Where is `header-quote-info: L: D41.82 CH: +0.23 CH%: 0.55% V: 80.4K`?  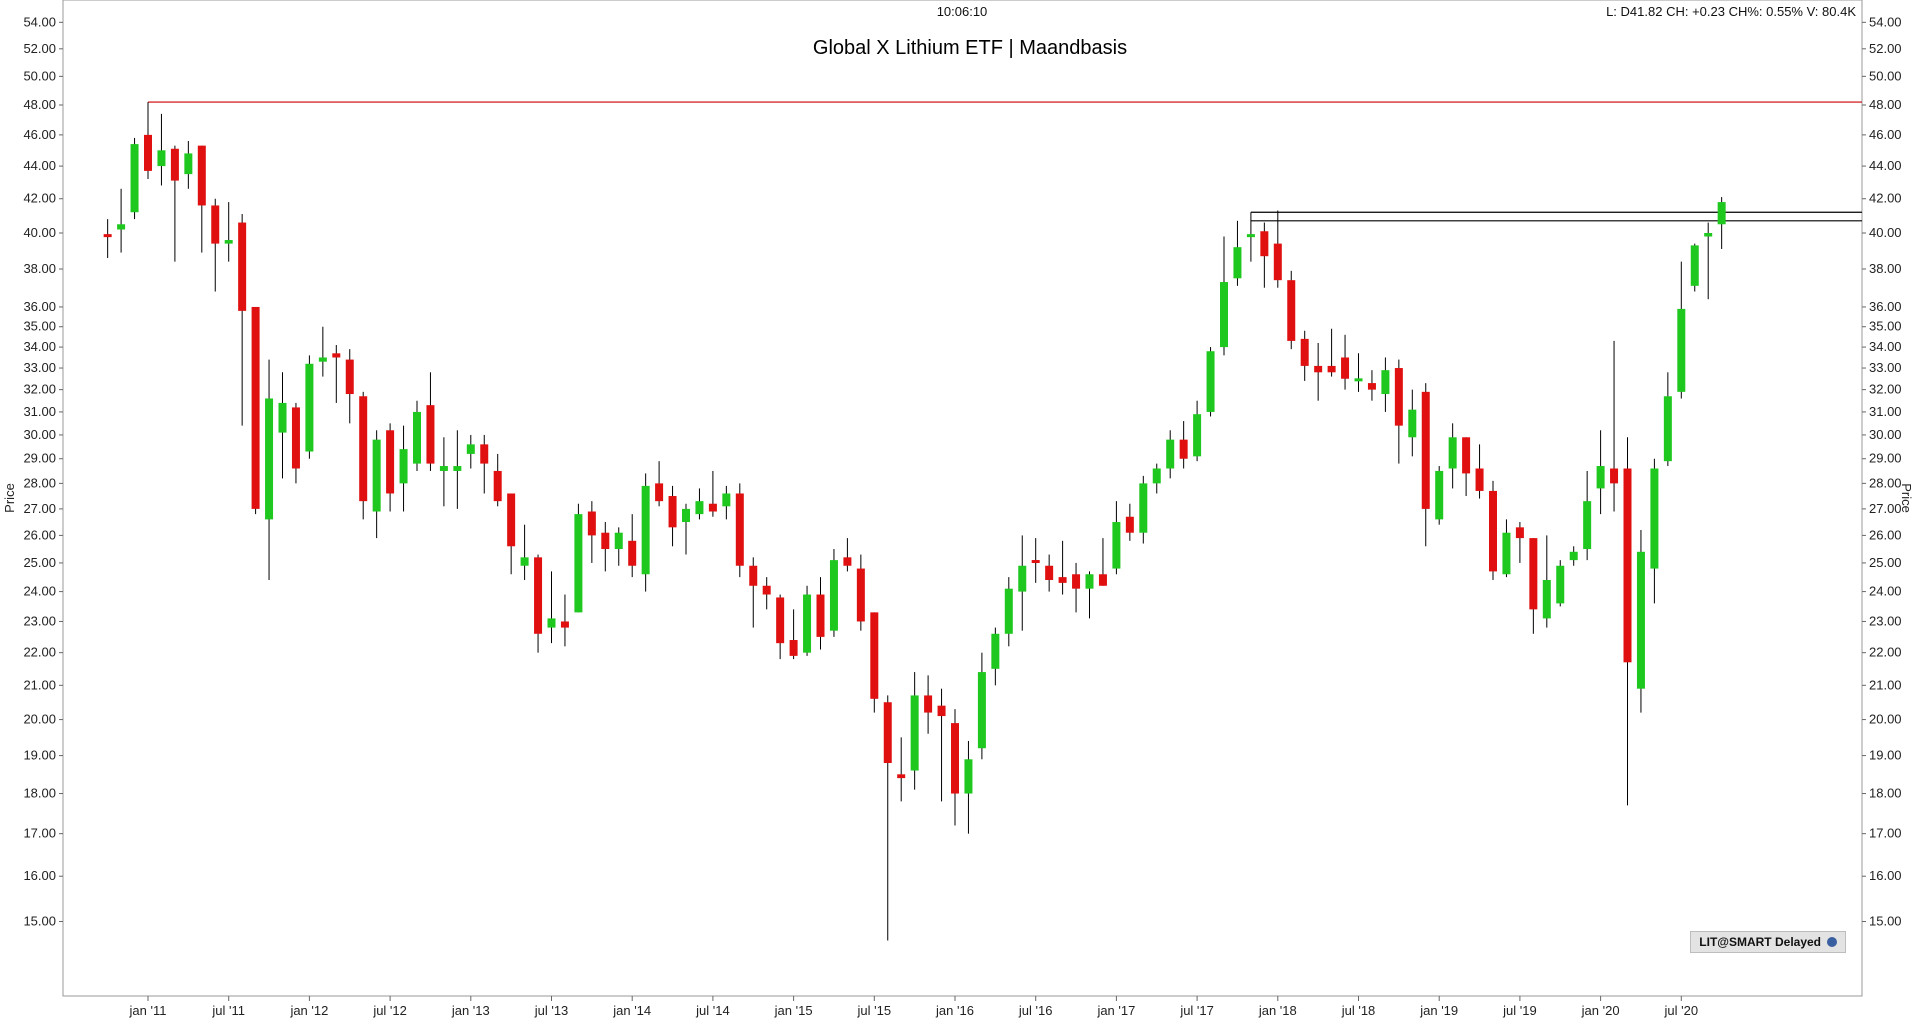
header-quote-info: L: D41.82 CH: +0.23 CH%: 0.55% V: 80.4K is located at coordinates (1731, 11).